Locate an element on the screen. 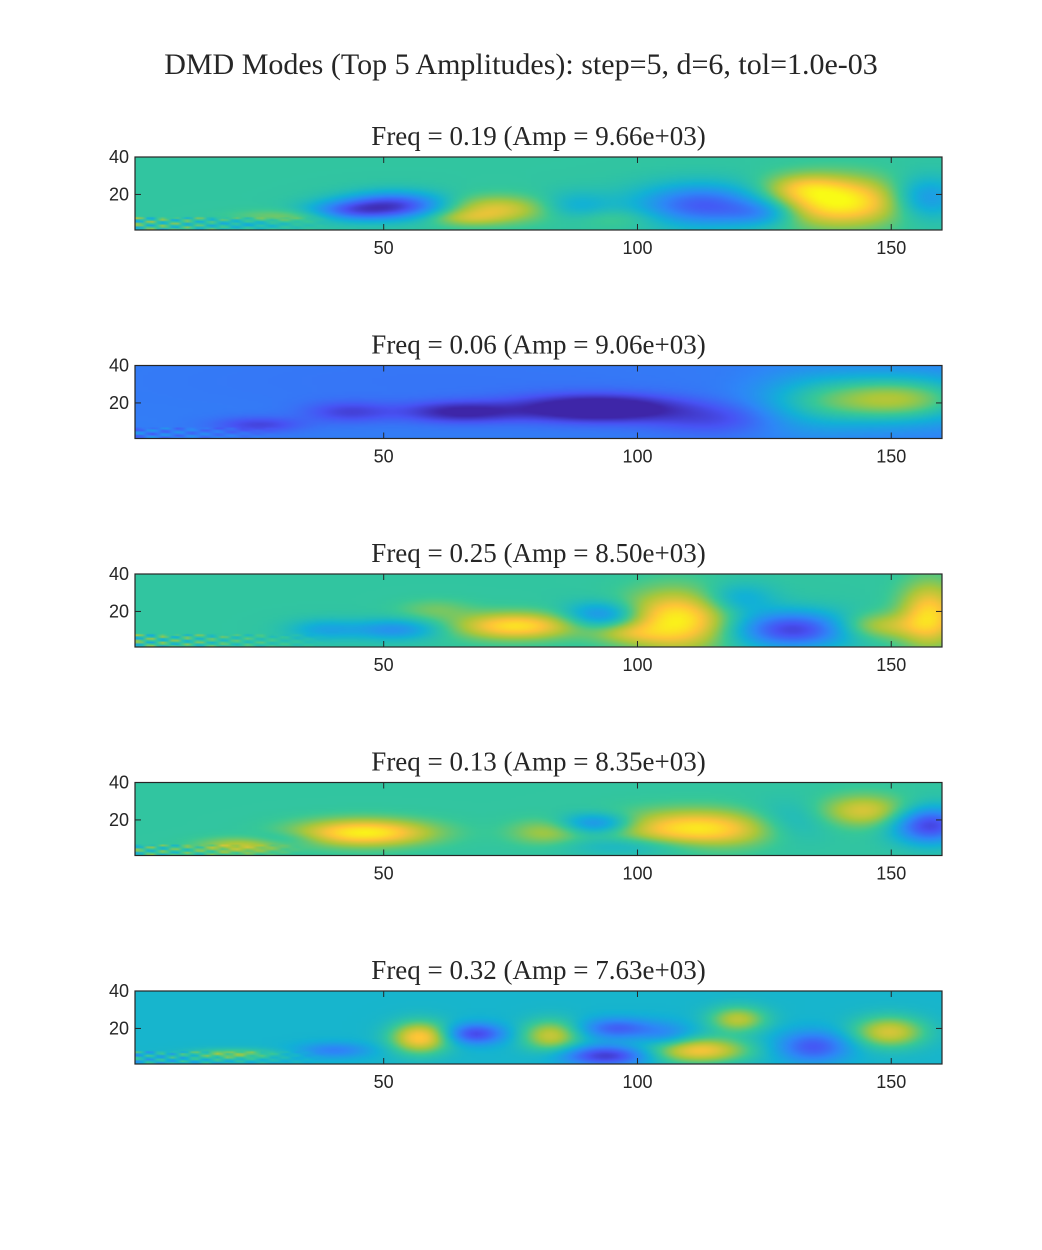 Image resolution: width=1042 pixels, height=1250 pixels. subplot-title: Freq = 0.25 (Amp = 8.50e+03) is located at coordinates (538, 553).